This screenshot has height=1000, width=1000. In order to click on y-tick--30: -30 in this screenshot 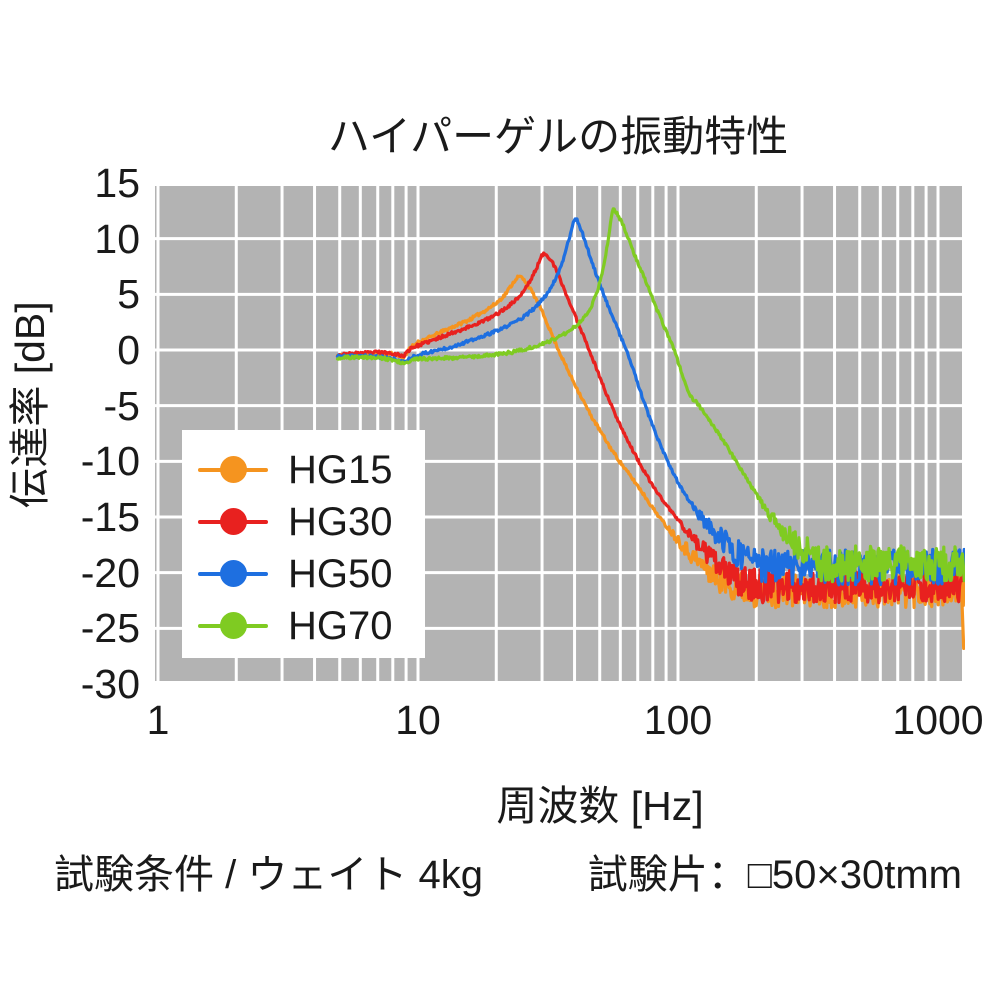, I will do `click(110, 684)`.